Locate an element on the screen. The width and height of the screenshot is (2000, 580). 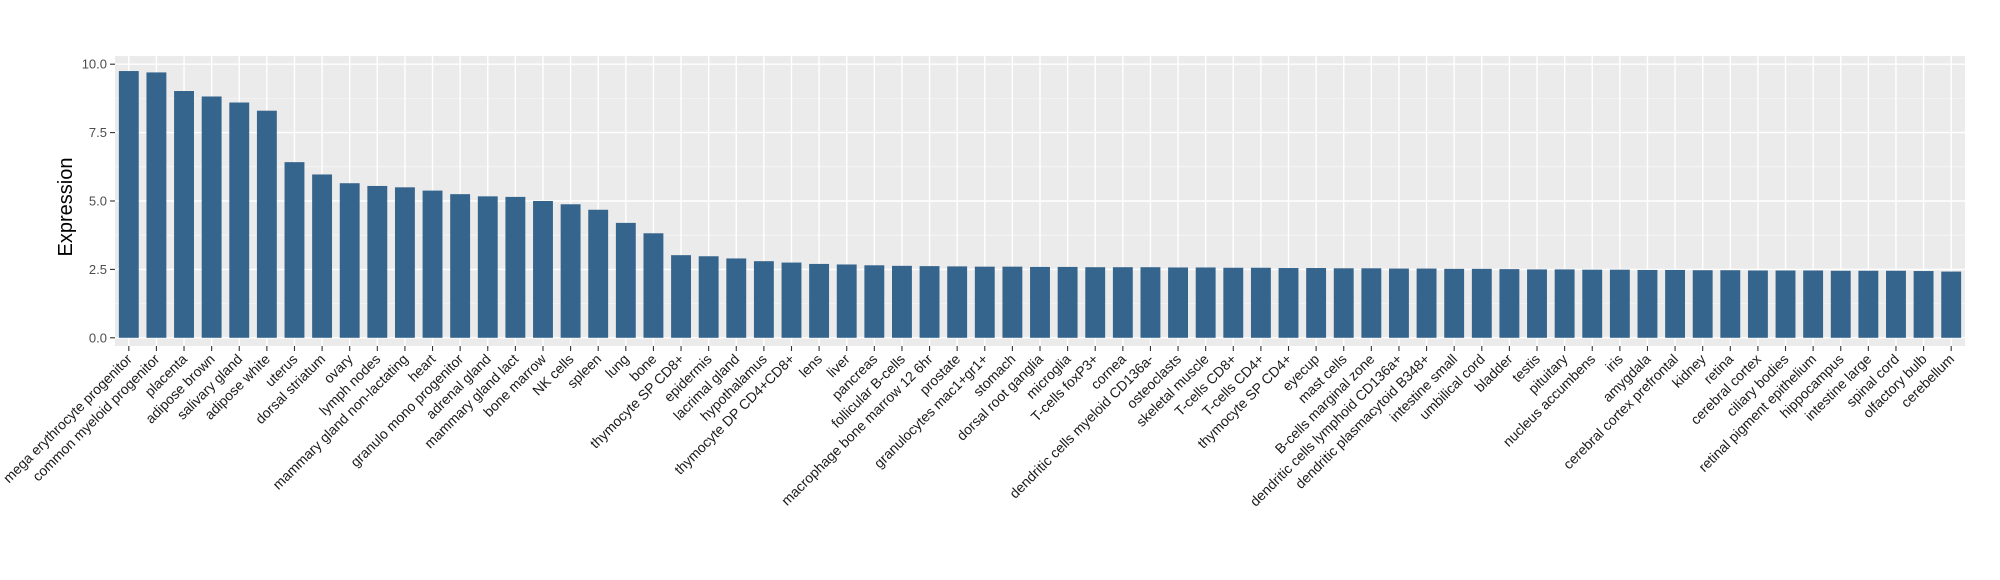
x-tick-label: mega erythrocyte progenitor is located at coordinates (67, 418).